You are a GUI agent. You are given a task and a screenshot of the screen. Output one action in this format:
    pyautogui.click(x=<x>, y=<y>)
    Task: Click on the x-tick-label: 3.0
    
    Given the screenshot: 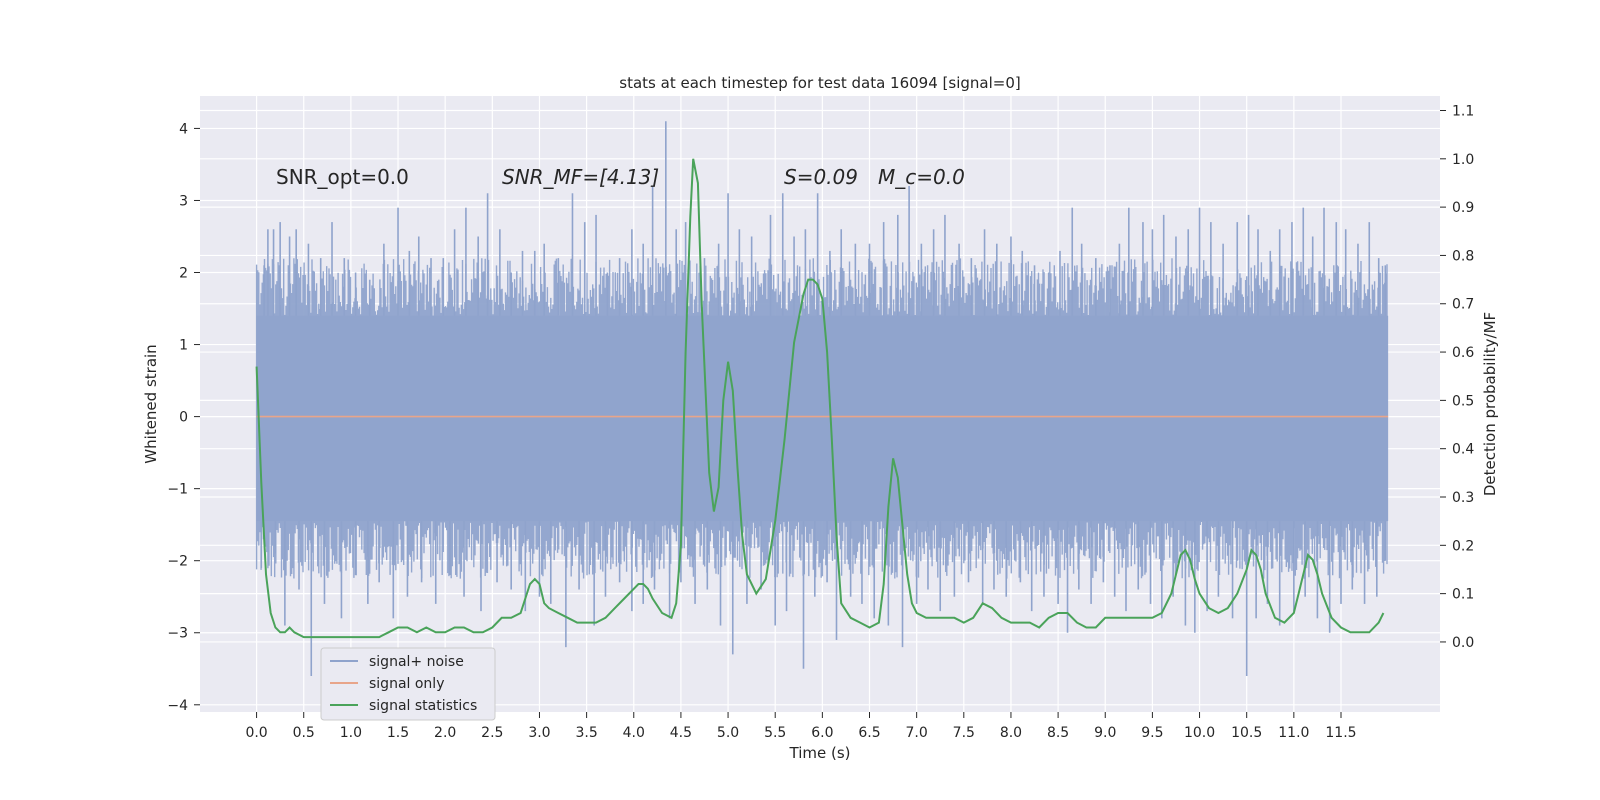 What is the action you would take?
    pyautogui.click(x=539, y=733)
    